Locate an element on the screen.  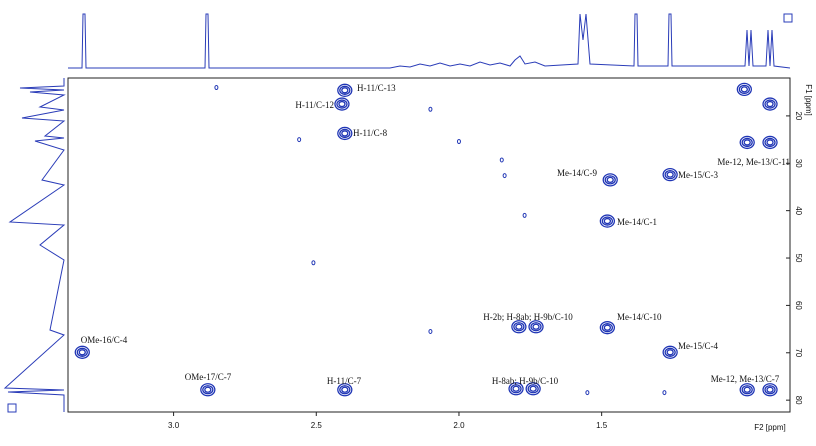
peak-label: H-11/C-8 is located at coordinates (370, 133).